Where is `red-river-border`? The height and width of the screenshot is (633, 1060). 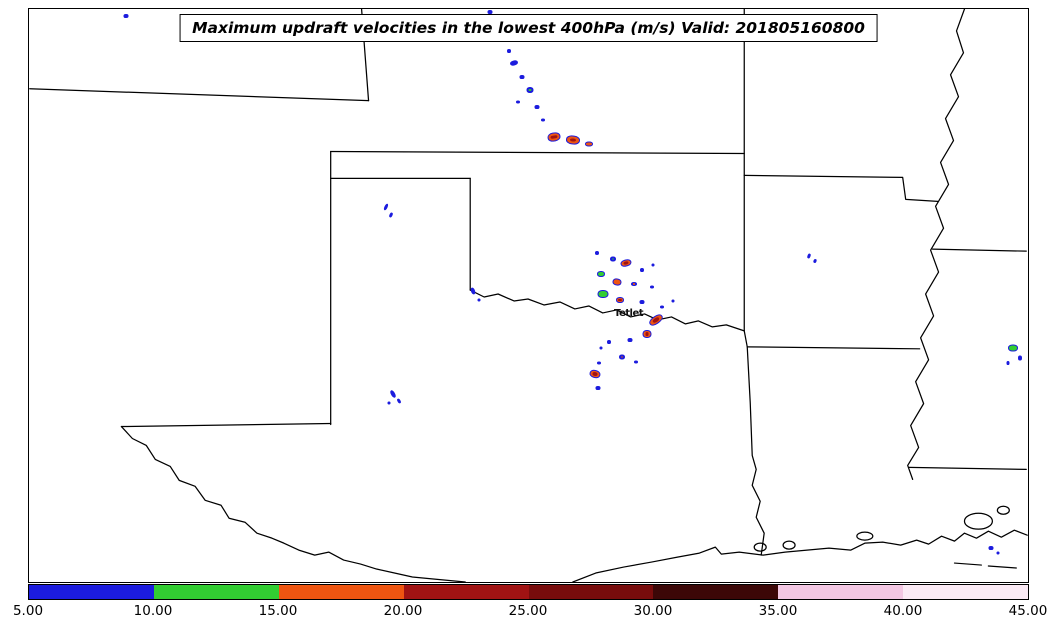
red-river-border is located at coordinates (607, 310).